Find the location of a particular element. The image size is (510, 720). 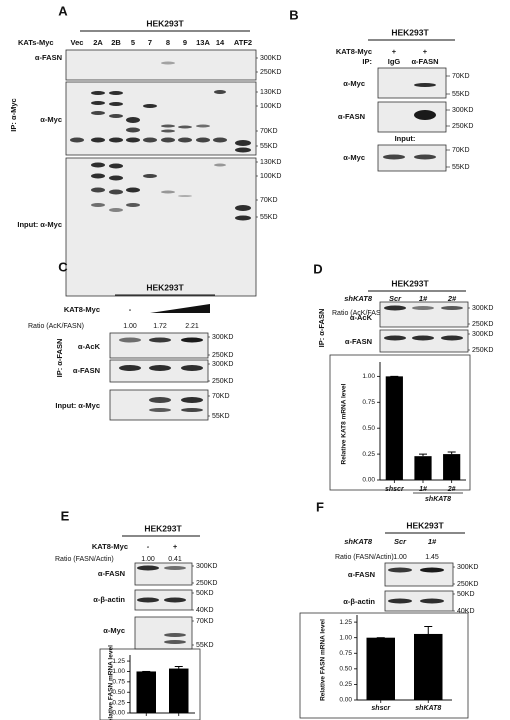

lane-label: 14 is located at coordinates (220, 42).